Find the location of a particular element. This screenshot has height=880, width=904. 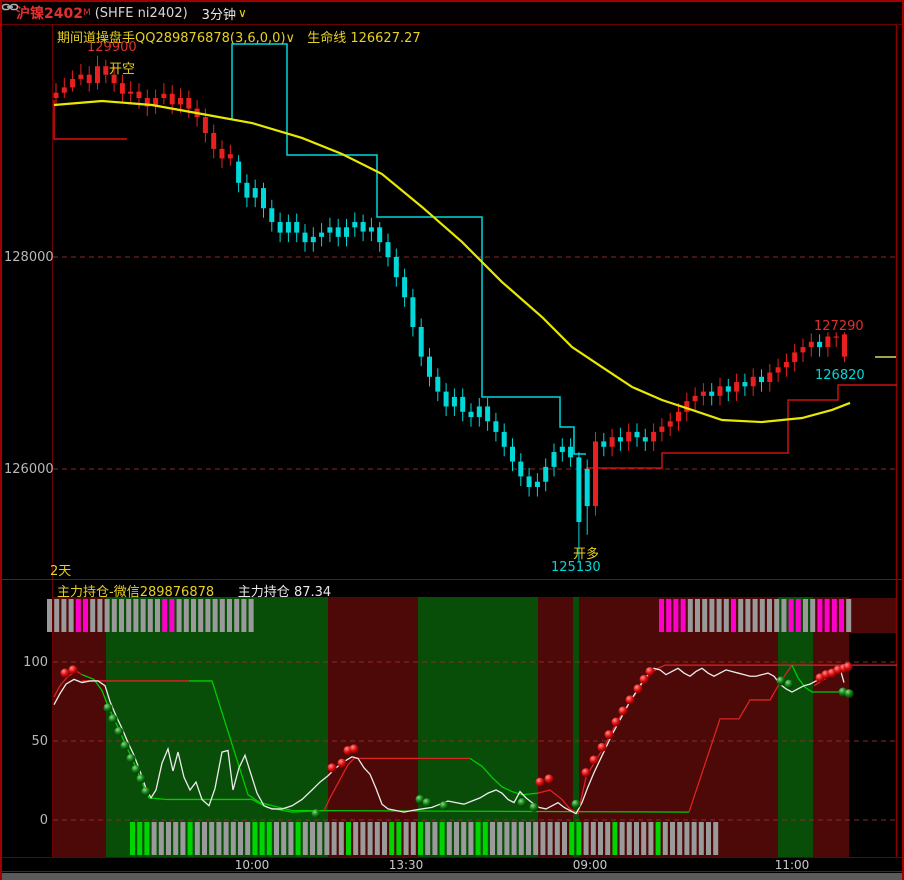

lower-indicator-name: 主力持仓-微信289876878 is located at coordinates (136, 592).